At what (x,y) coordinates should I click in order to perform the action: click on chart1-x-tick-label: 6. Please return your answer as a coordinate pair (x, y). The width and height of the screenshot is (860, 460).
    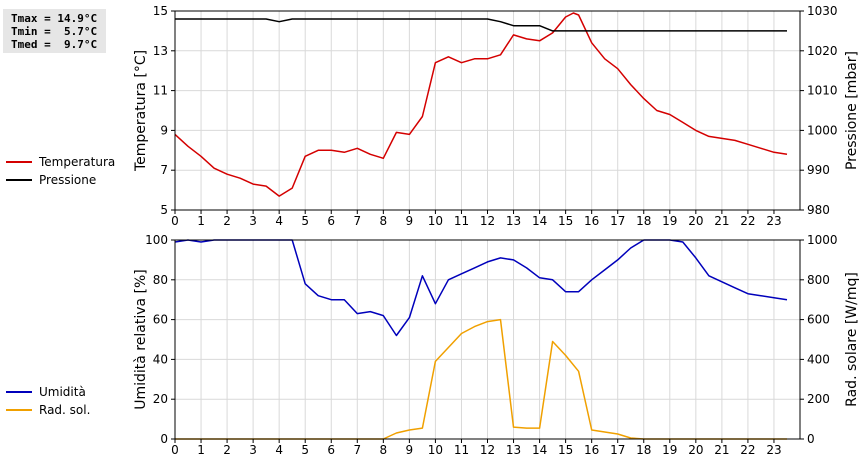
    Looking at the image, I should click on (331, 221).